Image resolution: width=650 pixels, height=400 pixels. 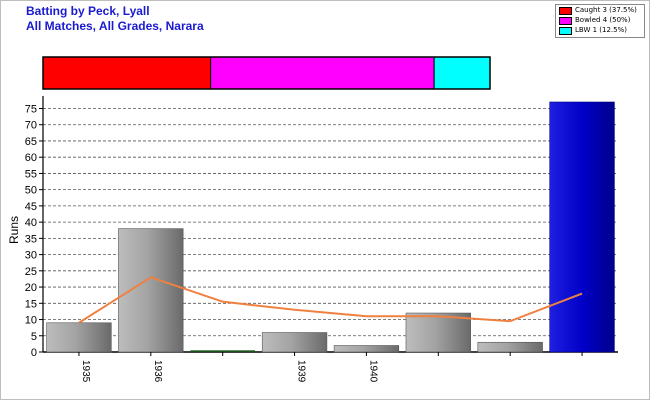 I want to click on dismissal-bar-outline, so click(x=266, y=73).